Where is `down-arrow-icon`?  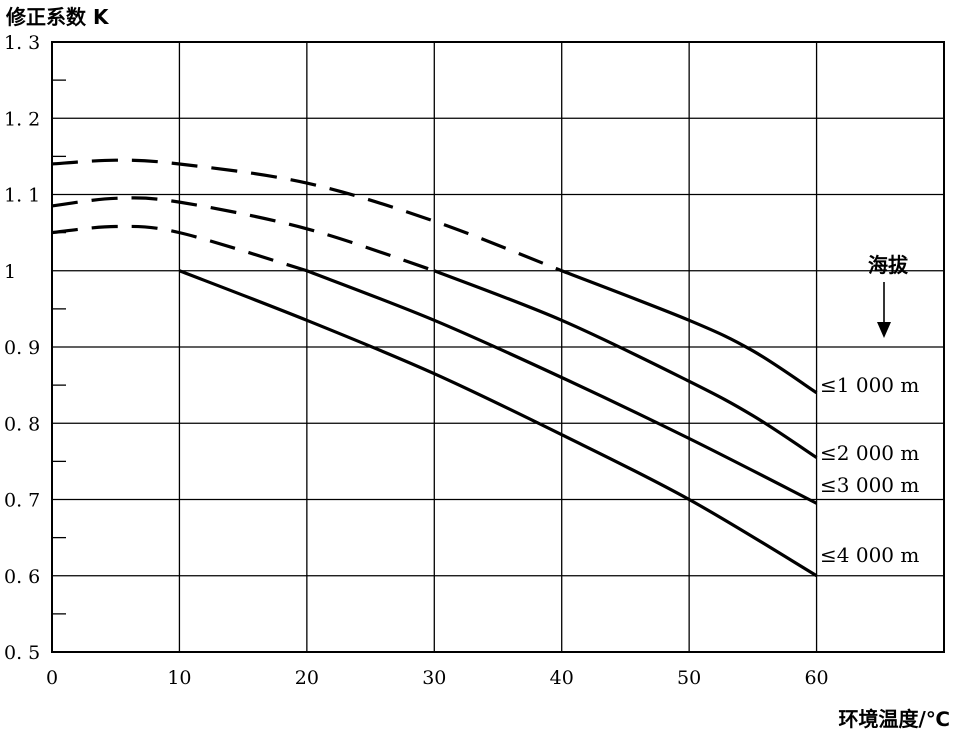 down-arrow-icon is located at coordinates (884, 310).